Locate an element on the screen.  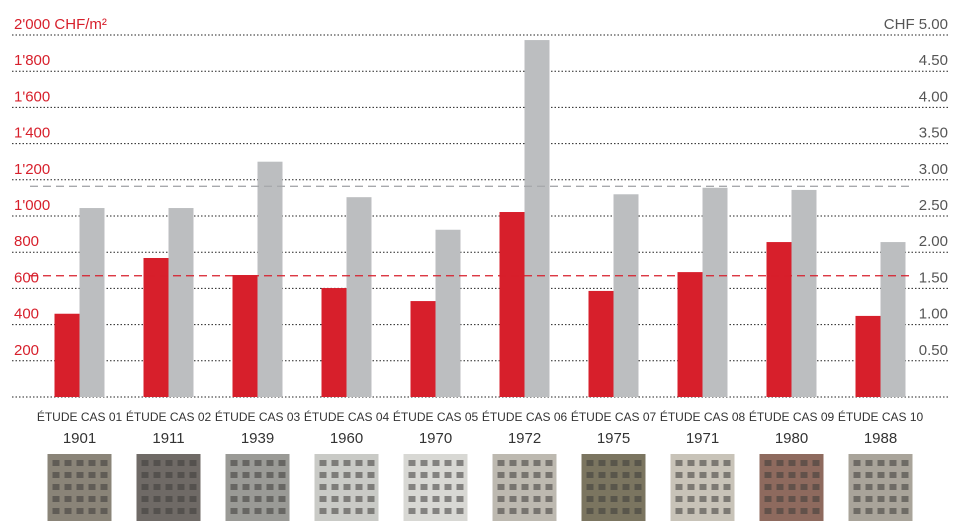
x-tick-label: ÉTUDE CAS 09 is located at coordinates (792, 416).